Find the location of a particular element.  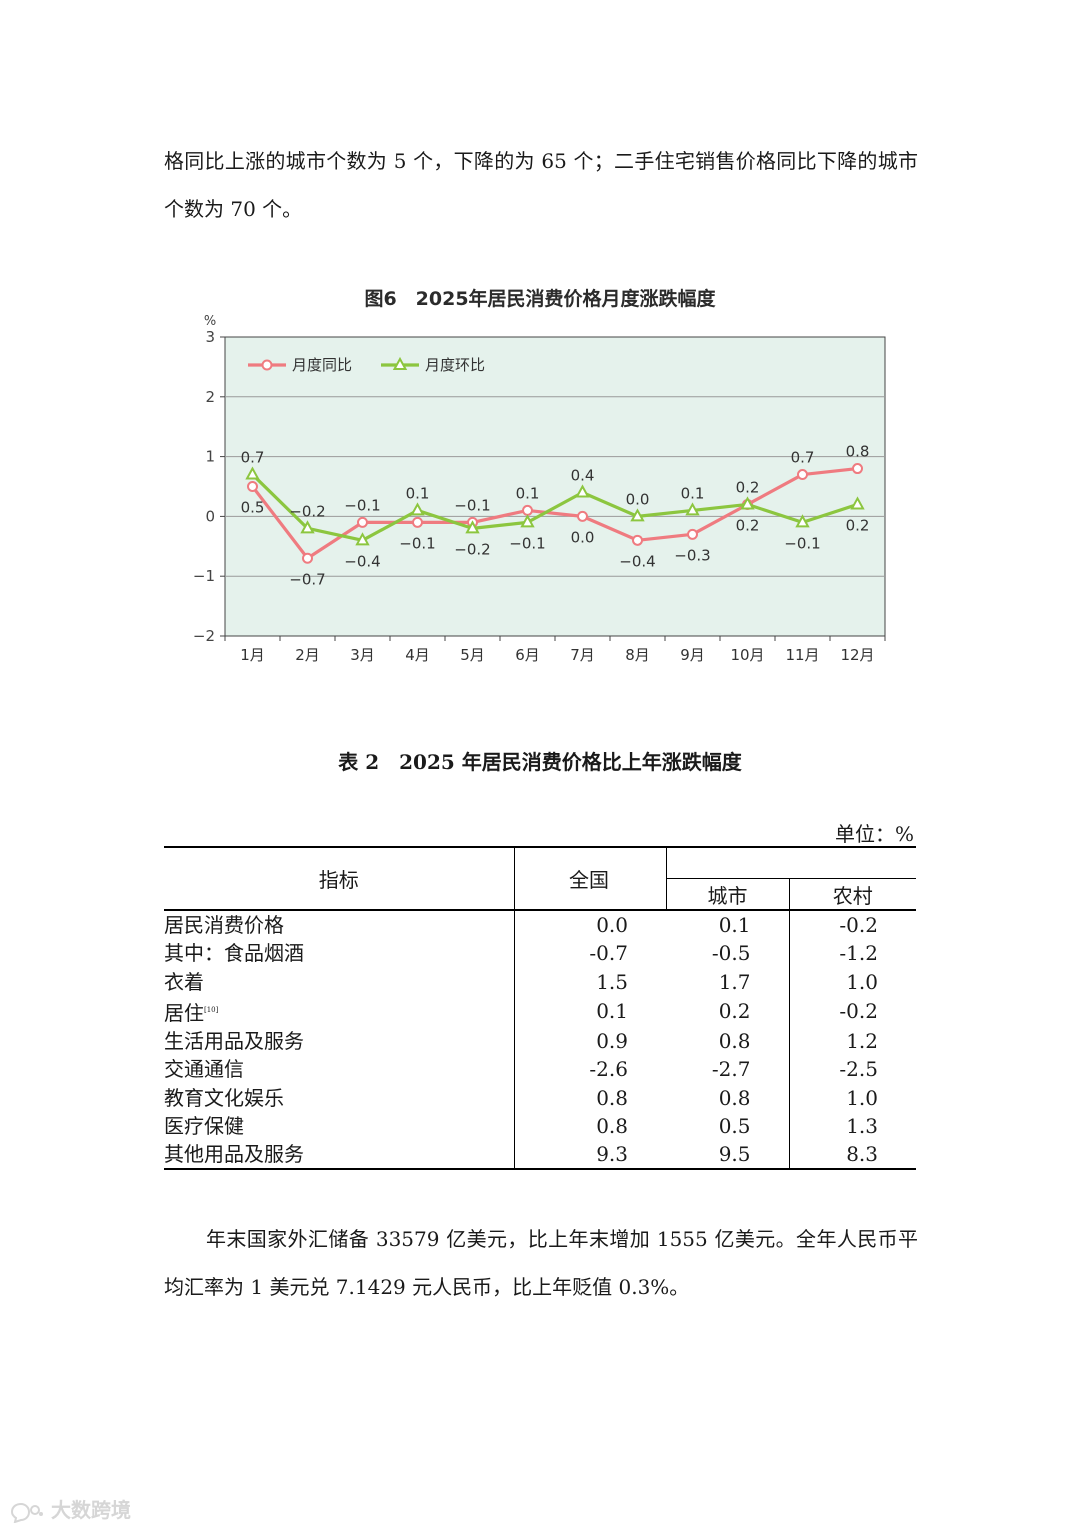

table-row: 教育文化娱乐 0.8 0.8 1.0 is located at coordinates (540, 1097).